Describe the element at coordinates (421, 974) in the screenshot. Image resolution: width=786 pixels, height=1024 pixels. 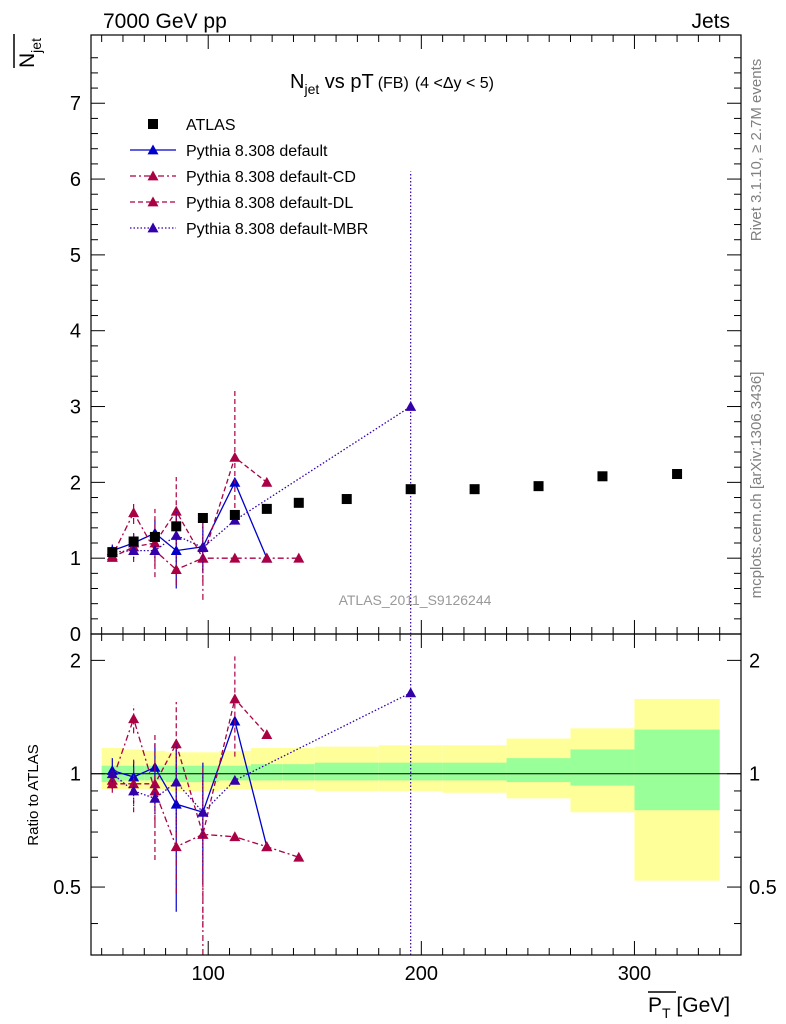
I see `x-tick-label: 200` at that location.